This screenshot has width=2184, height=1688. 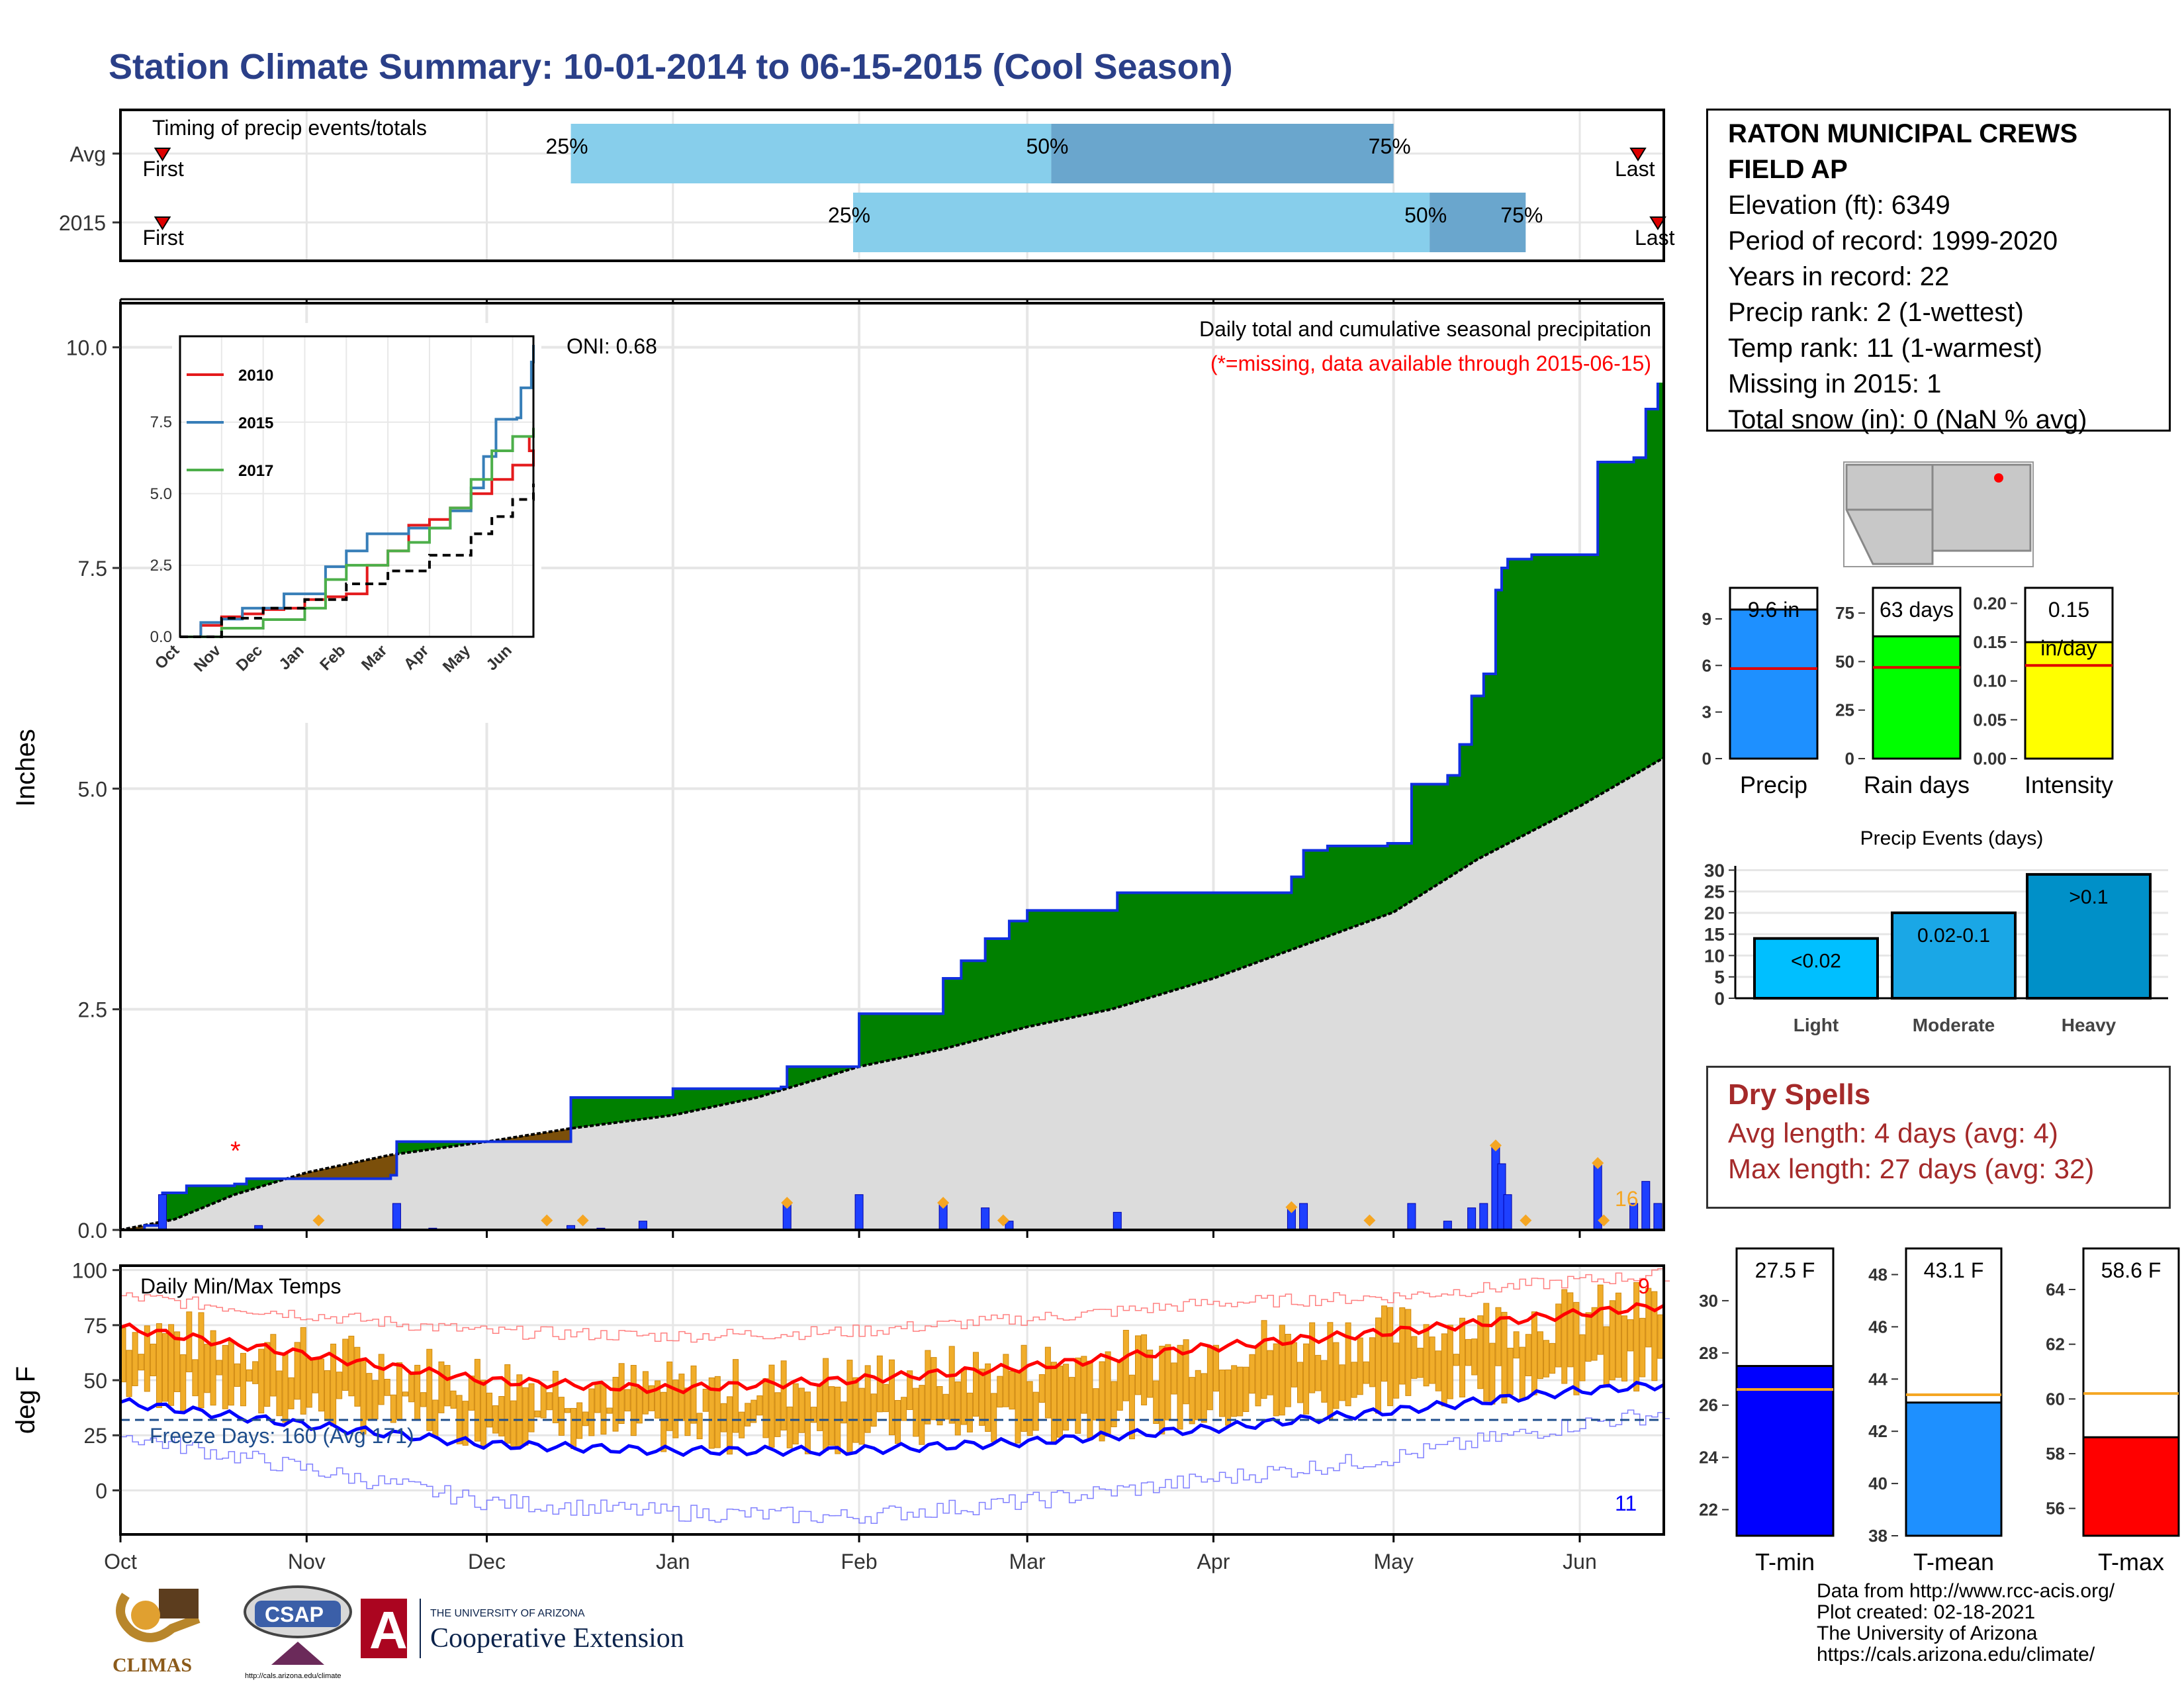 What do you see at coordinates (1478, 222) in the screenshot?
I see `timing-bar-q2` at bounding box center [1478, 222].